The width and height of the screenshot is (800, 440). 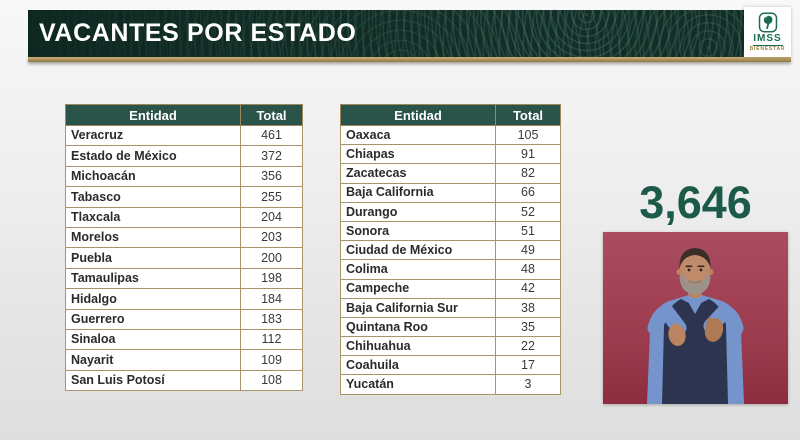 What do you see at coordinates (528, 384) in the screenshot?
I see `total-cell: 3` at bounding box center [528, 384].